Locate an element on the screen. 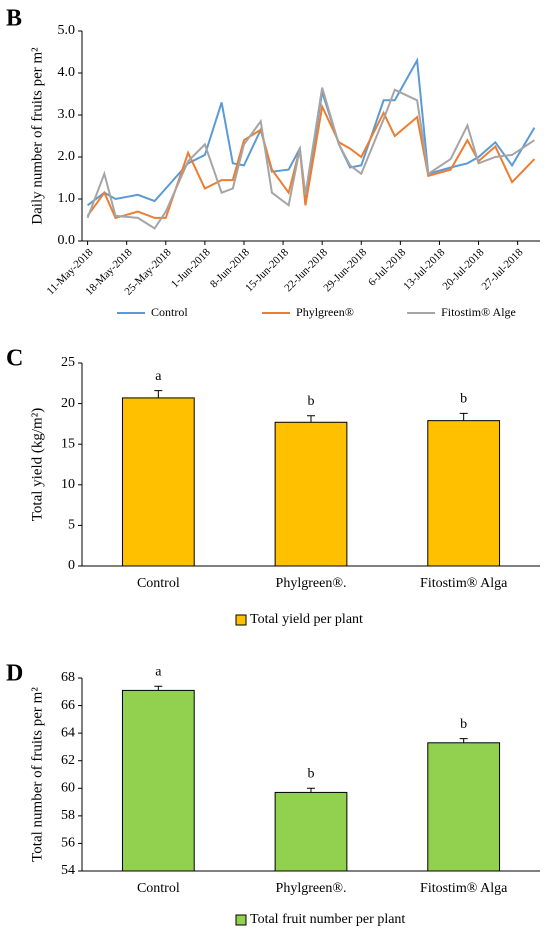 The image size is (550, 933). y-tick-label: 0 is located at coordinates (71, 565).